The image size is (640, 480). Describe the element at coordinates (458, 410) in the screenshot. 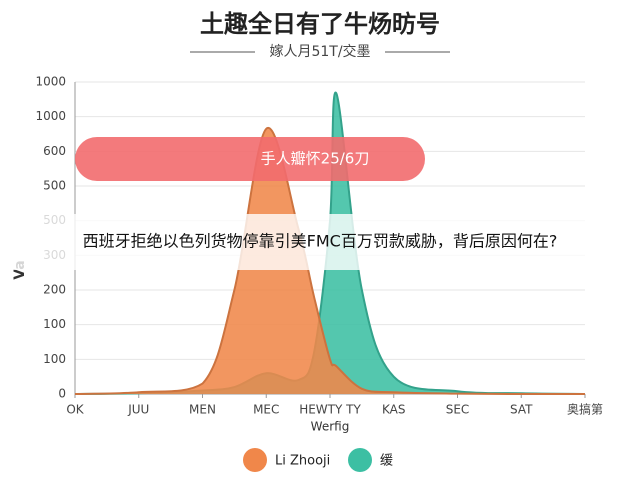

I see `x-tick-label: SEC` at that location.